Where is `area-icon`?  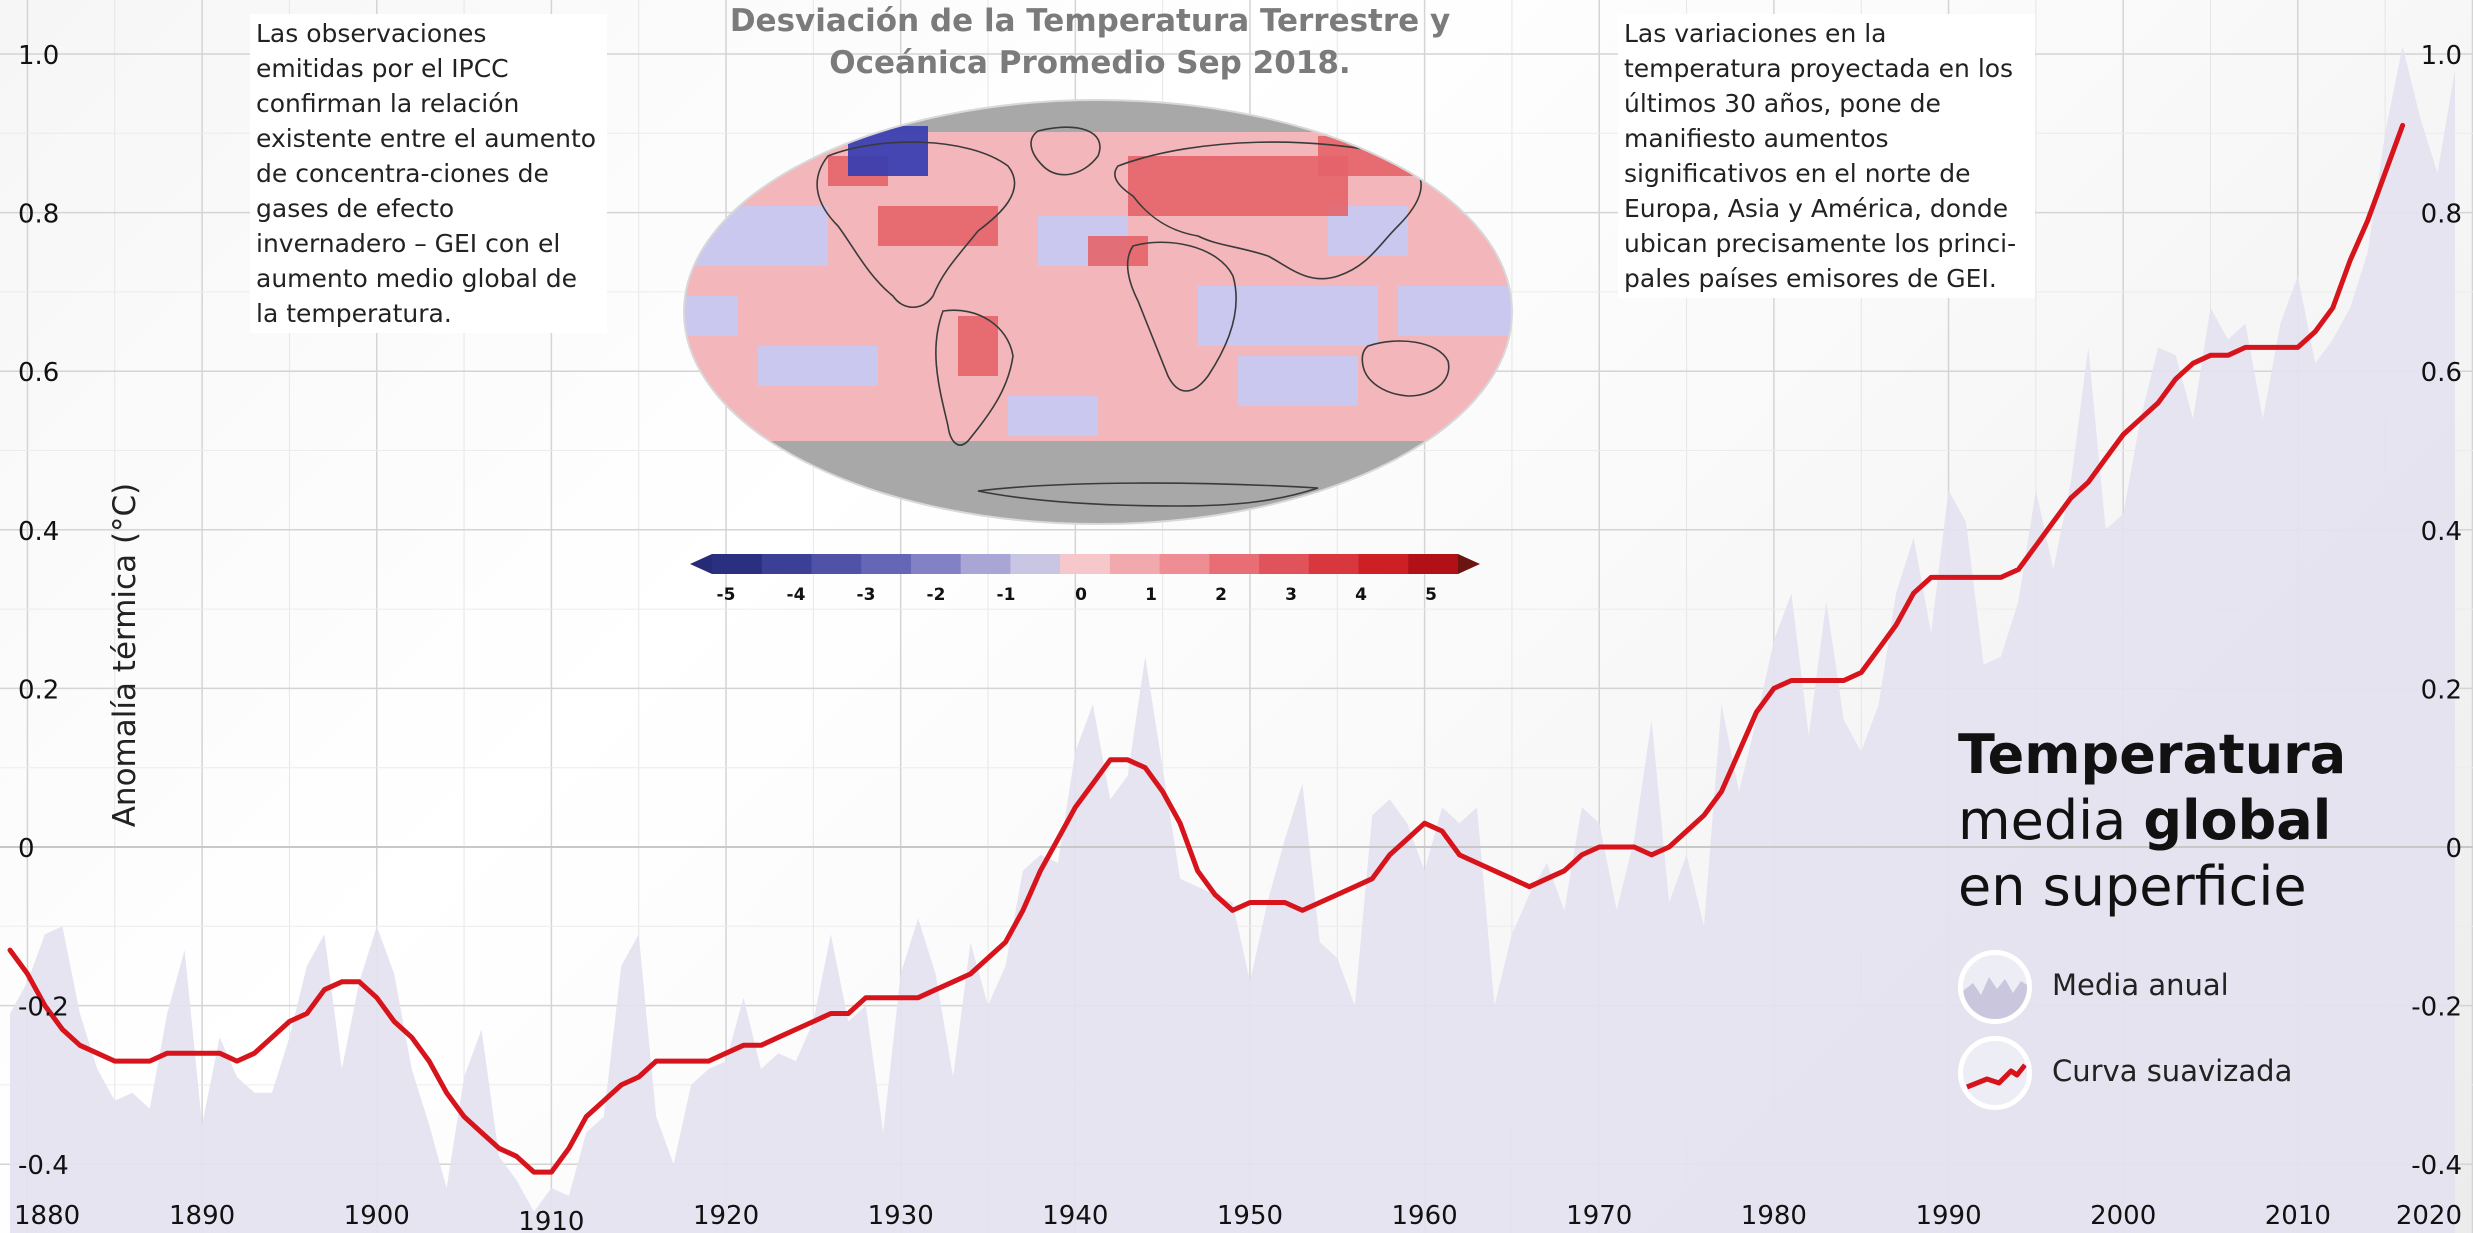
area-icon is located at coordinates (1995, 987).